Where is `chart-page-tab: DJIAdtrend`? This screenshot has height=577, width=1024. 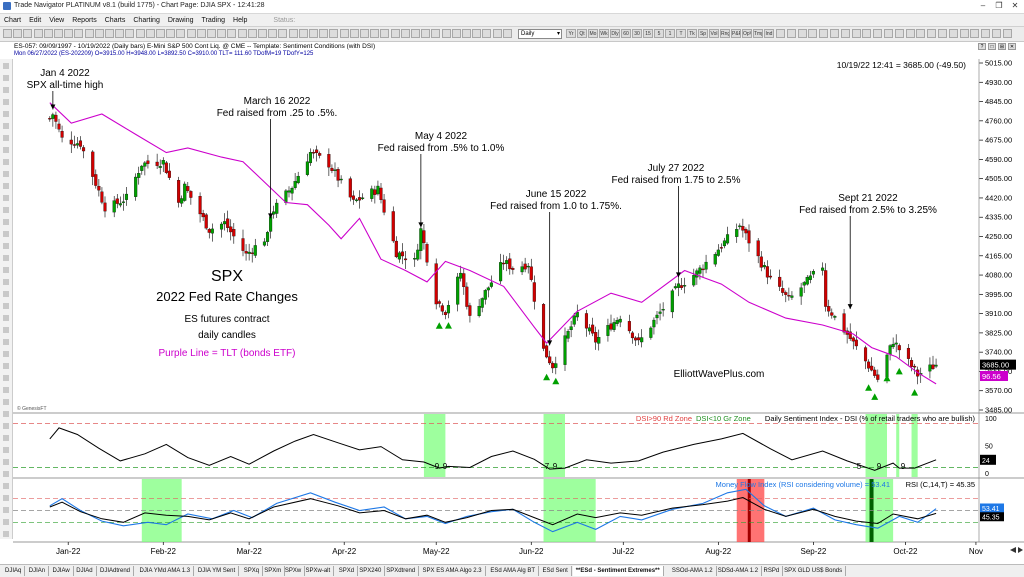 chart-page-tab: DJIAdtrend is located at coordinates (116, 571).